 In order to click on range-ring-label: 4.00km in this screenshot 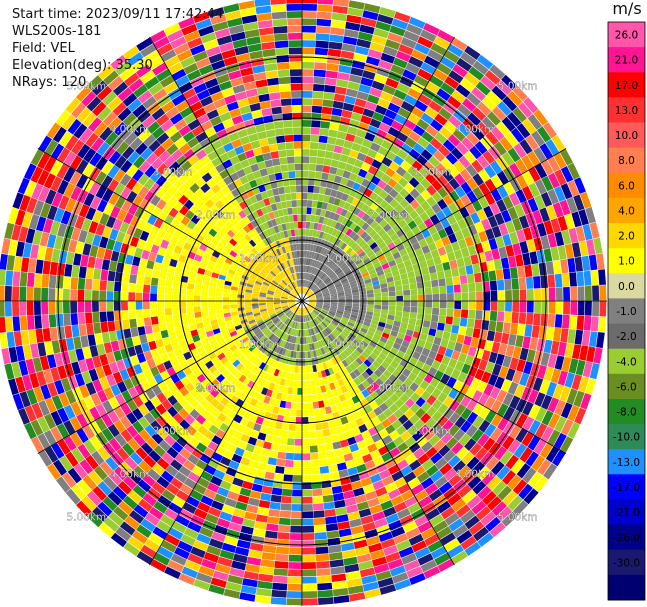, I will do `click(475, 475)`.